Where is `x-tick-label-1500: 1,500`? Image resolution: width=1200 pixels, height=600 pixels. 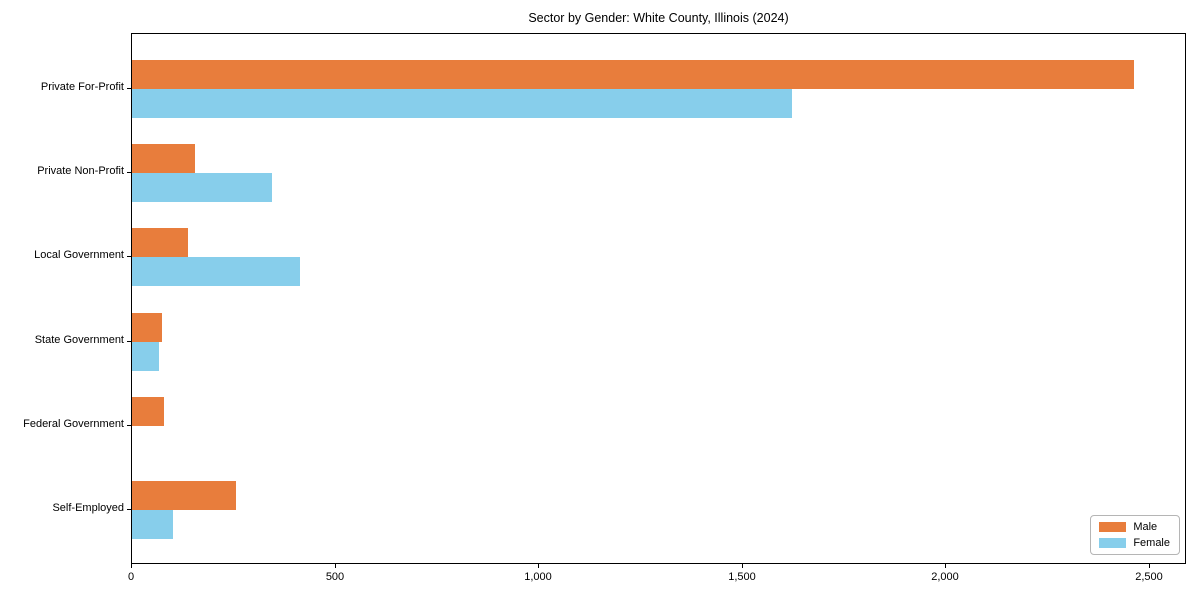
x-tick-label-1500: 1,500 is located at coordinates (742, 577).